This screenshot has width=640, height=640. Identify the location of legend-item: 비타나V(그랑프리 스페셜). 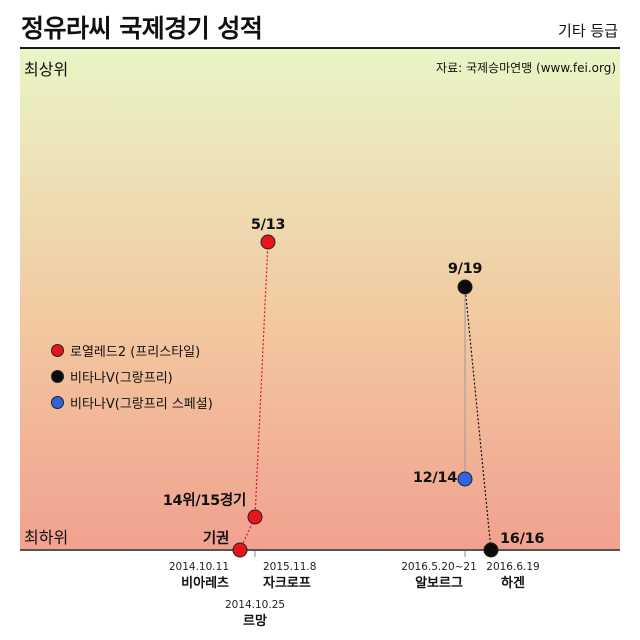
(132, 402).